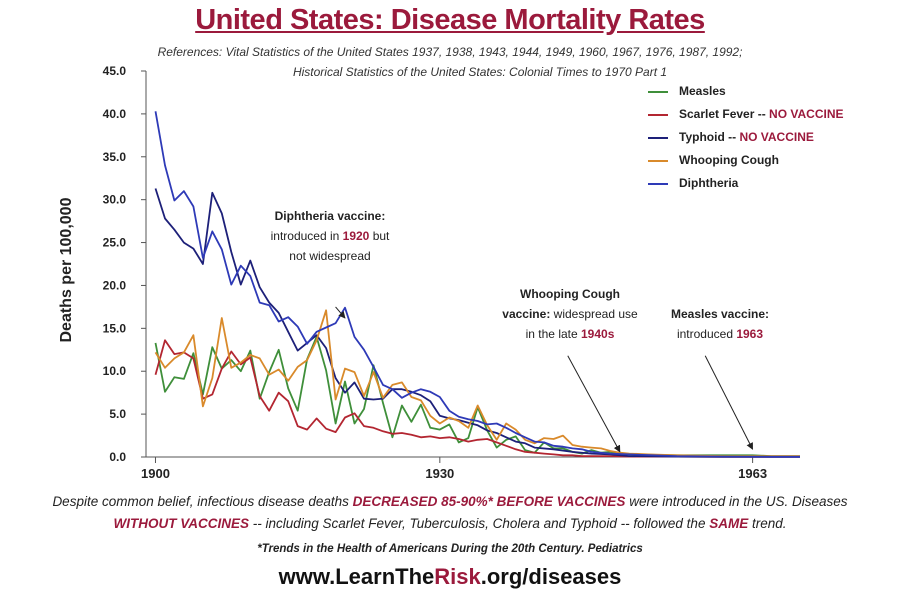 The image size is (900, 598). I want to click on annotation-year: 1940s, so click(598, 334).